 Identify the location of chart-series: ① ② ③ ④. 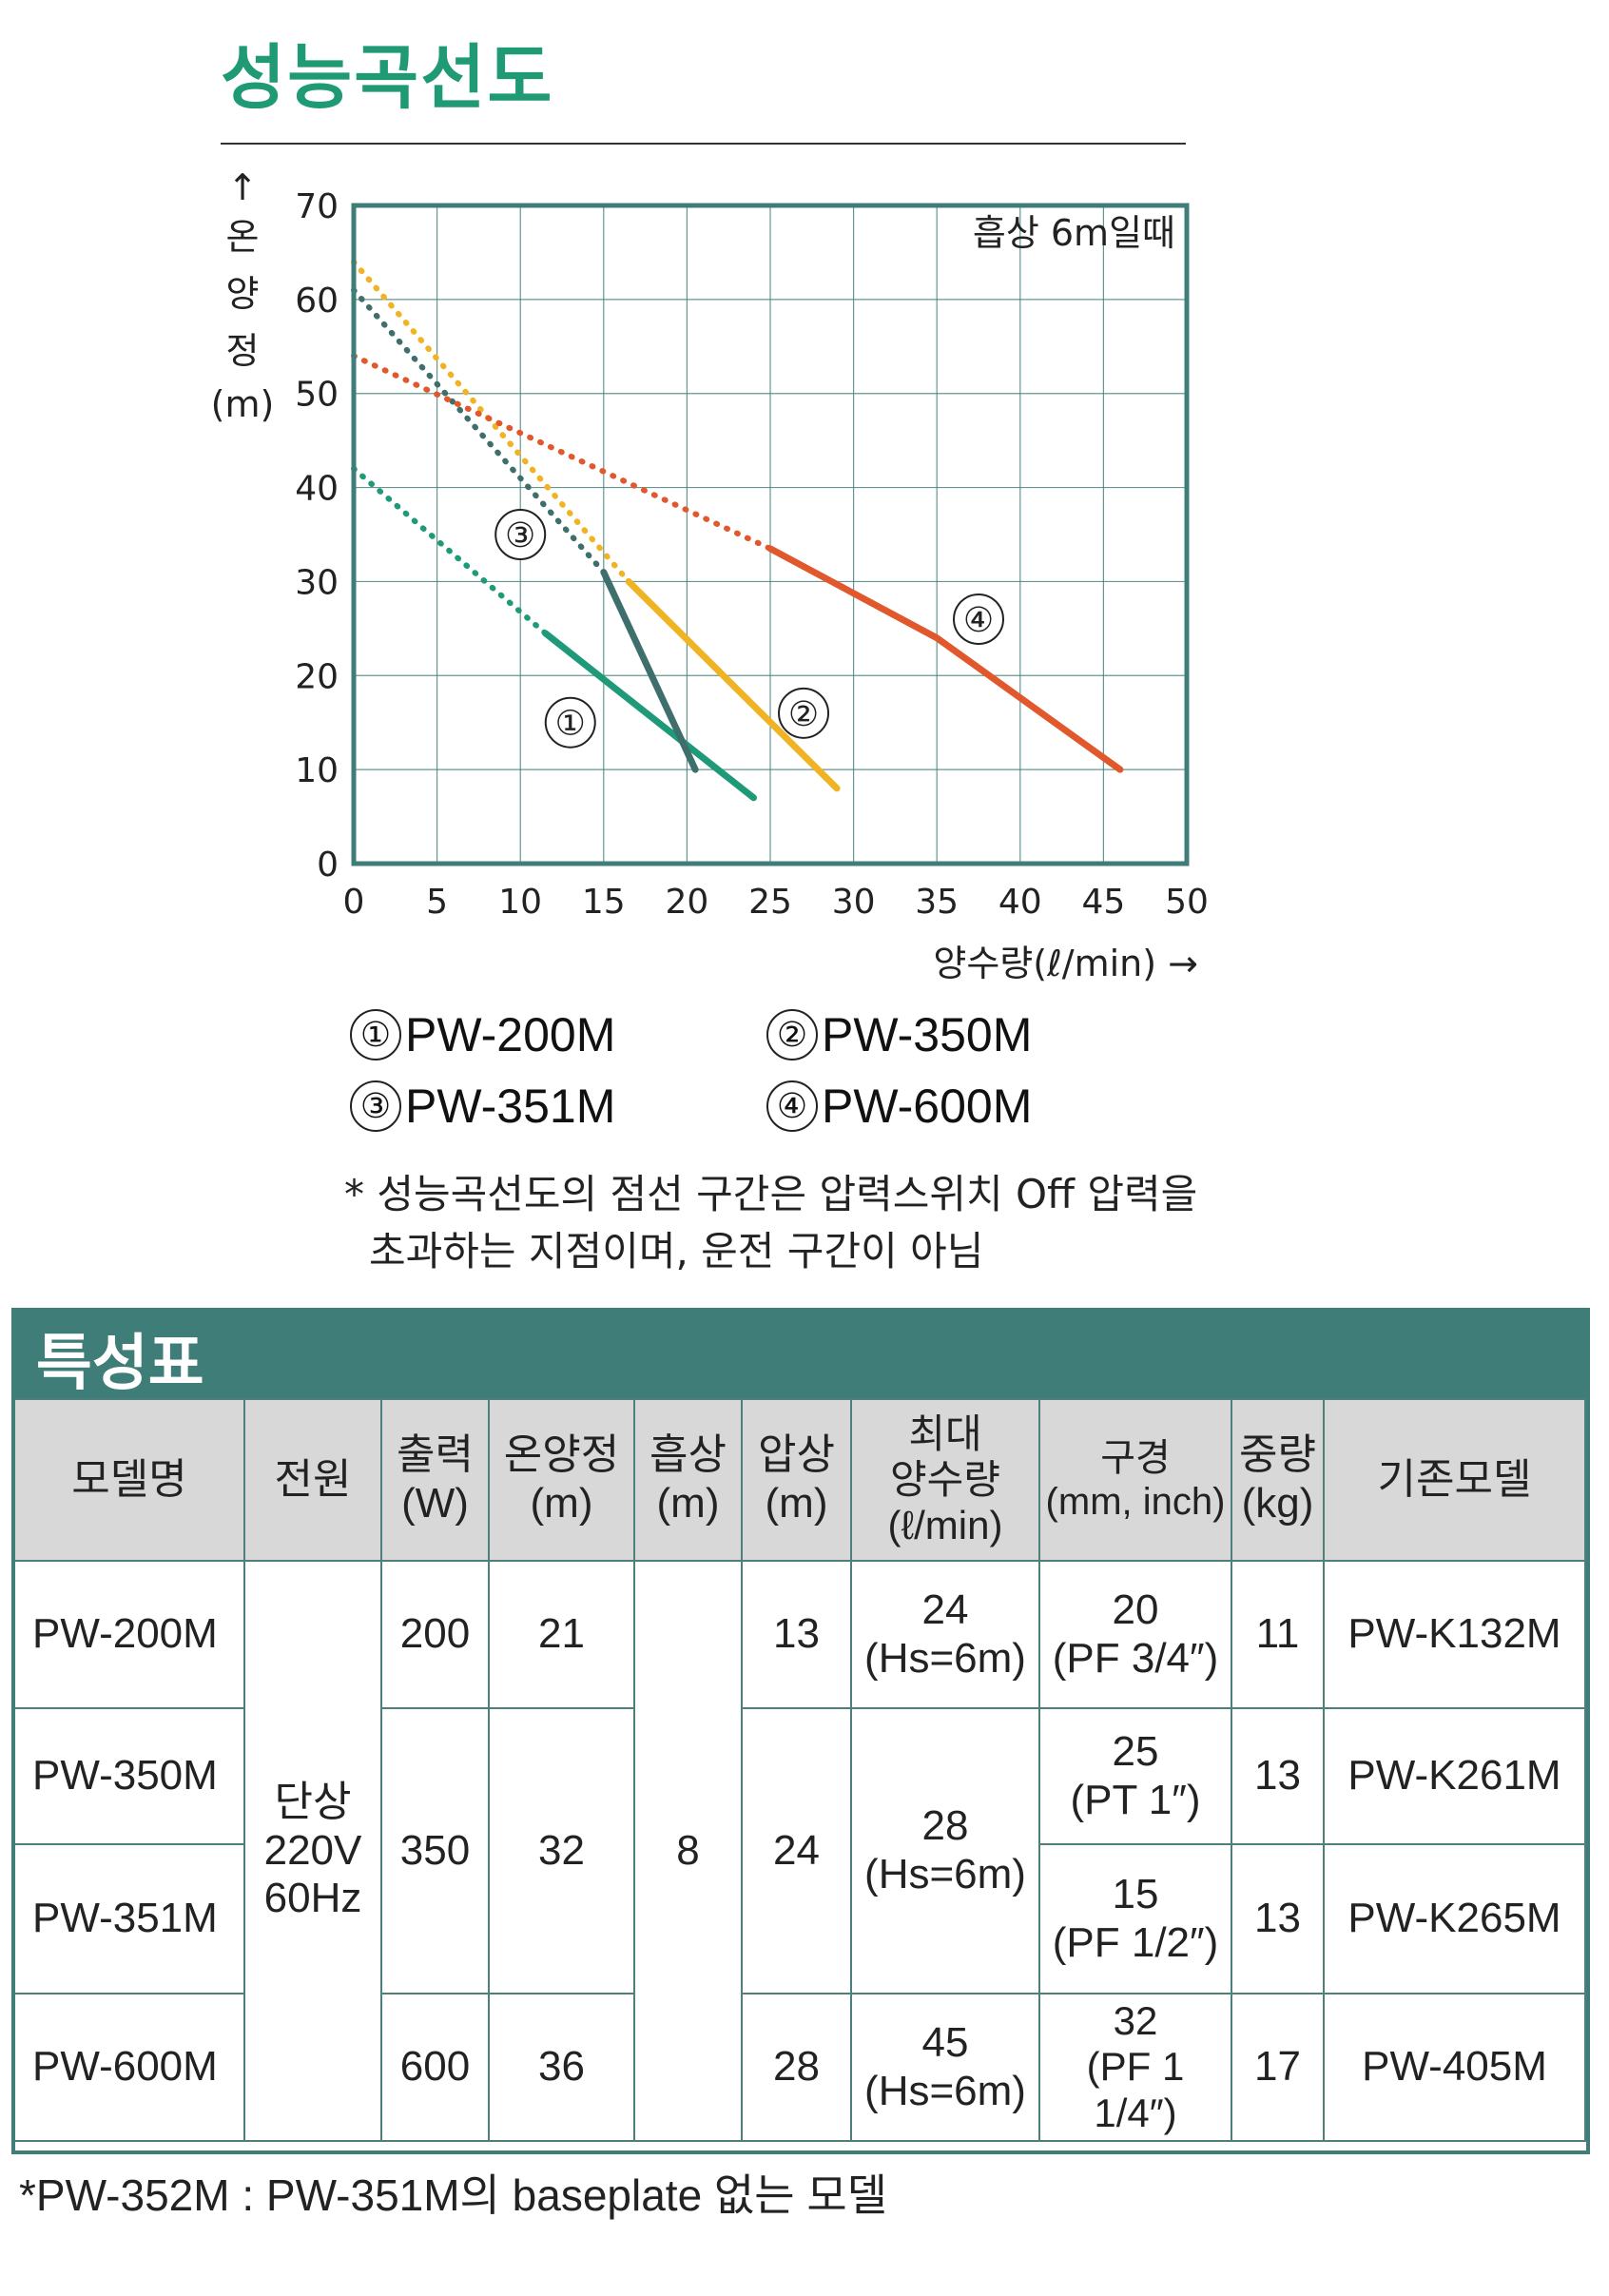
(737, 531).